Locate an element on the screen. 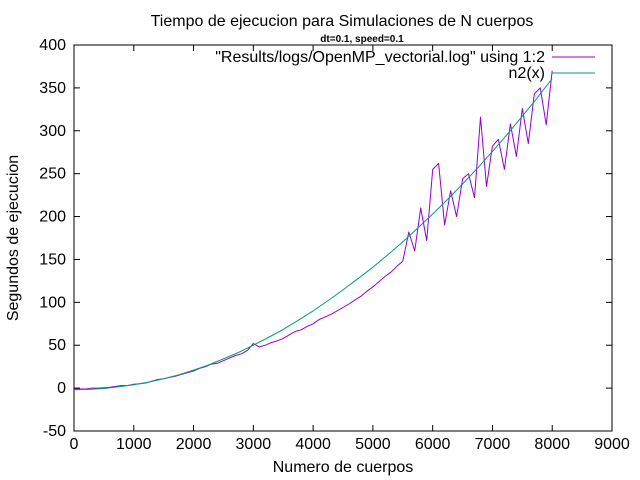 The height and width of the screenshot is (480, 640). x-tick-label: 1000 is located at coordinates (134, 444).